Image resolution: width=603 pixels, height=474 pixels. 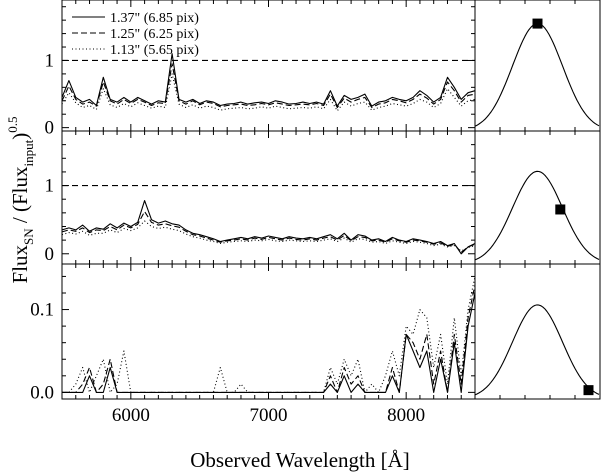 I want to click on y-tick-label-middle: 0, so click(x=50, y=254).